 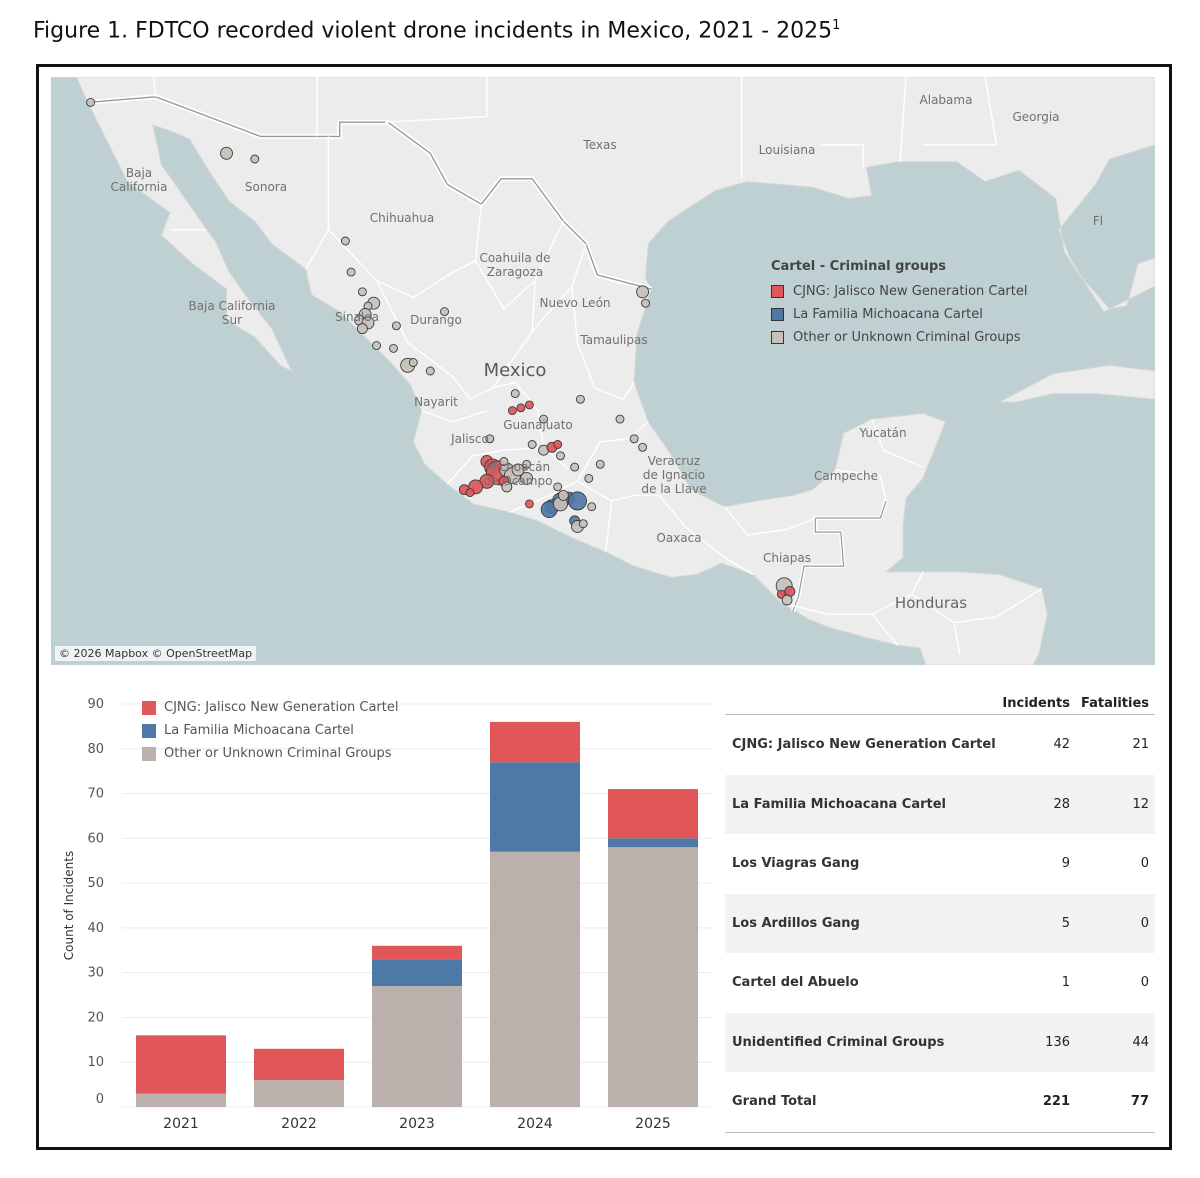 What do you see at coordinates (181, 1100) in the screenshot?
I see `bar-other-2021` at bounding box center [181, 1100].